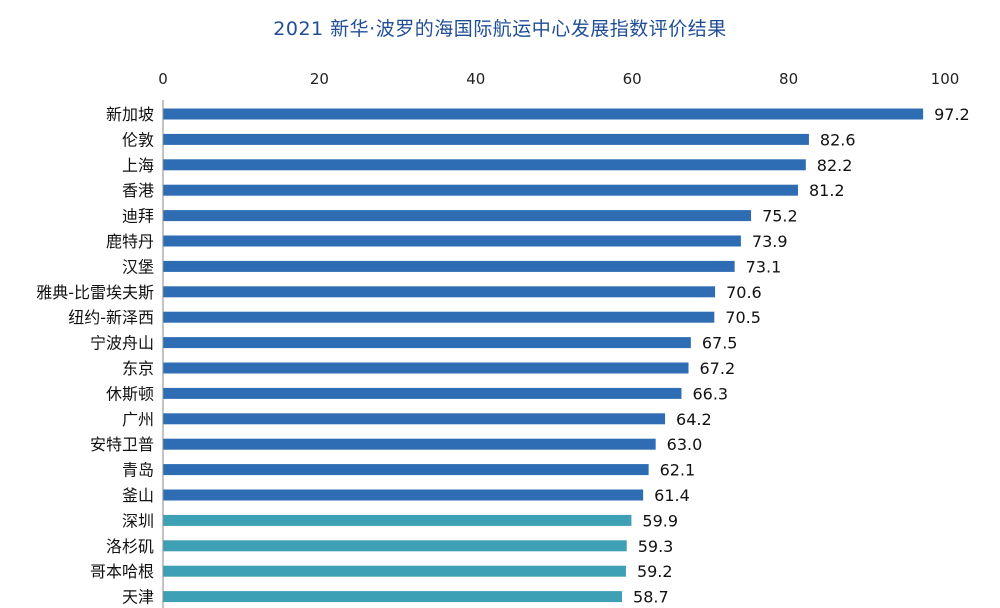 The width and height of the screenshot is (1000, 608). What do you see at coordinates (500, 29) in the screenshot?
I see `chart-title: 2021 新华·波罗的海国际航运中心发展指数评价结果` at bounding box center [500, 29].